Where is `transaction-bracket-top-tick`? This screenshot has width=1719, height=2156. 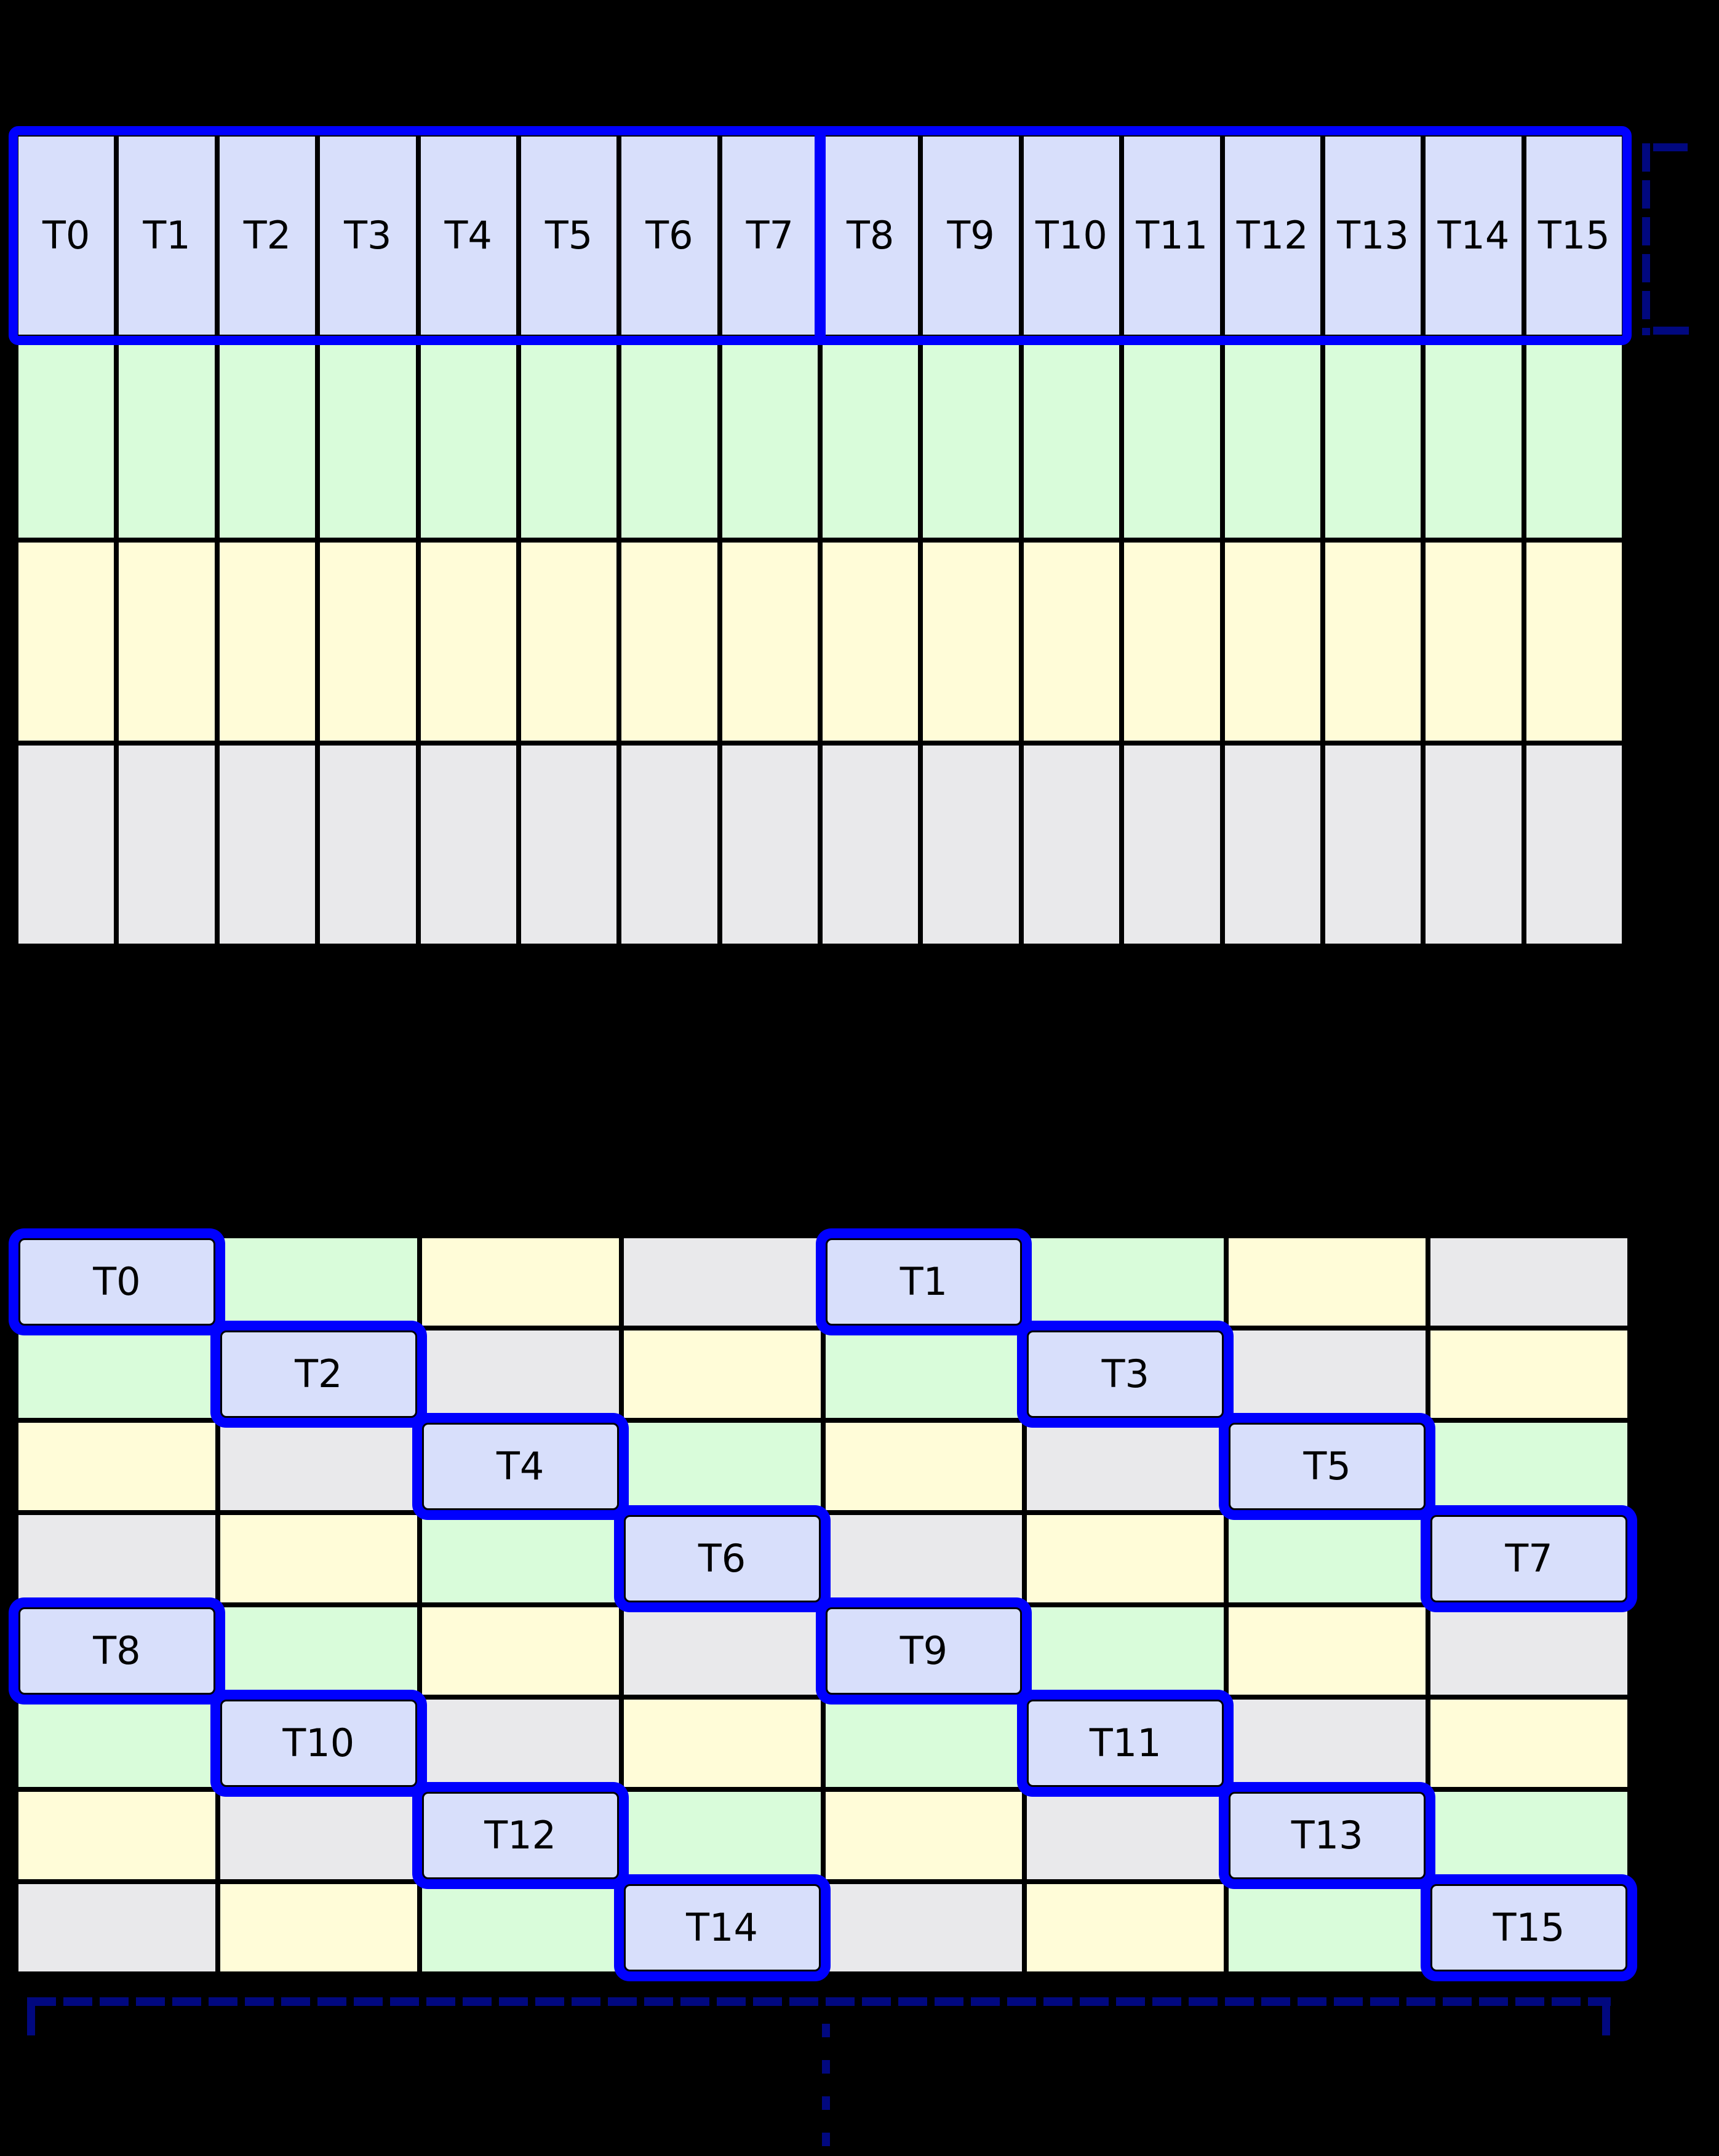 transaction-bracket-top-tick is located at coordinates (1671, 147).